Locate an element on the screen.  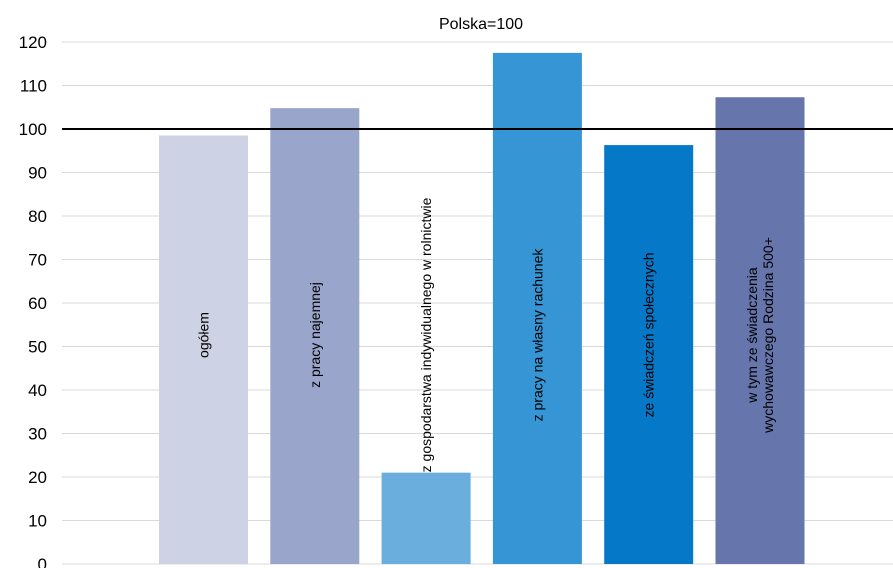
y-tick-label: 100 is located at coordinates (33, 129).